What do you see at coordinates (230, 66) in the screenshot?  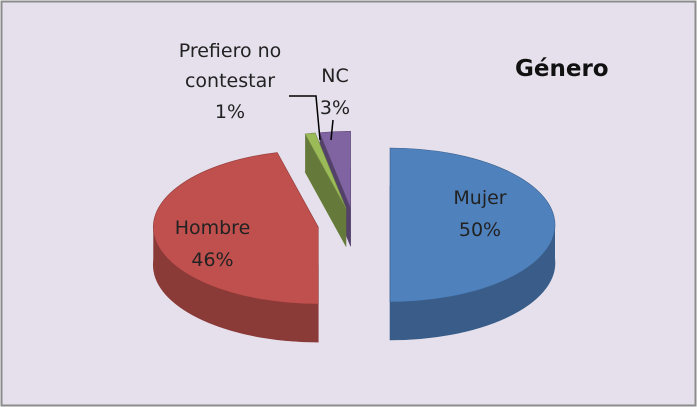 I see `category-label: Prefiero no contestar` at bounding box center [230, 66].